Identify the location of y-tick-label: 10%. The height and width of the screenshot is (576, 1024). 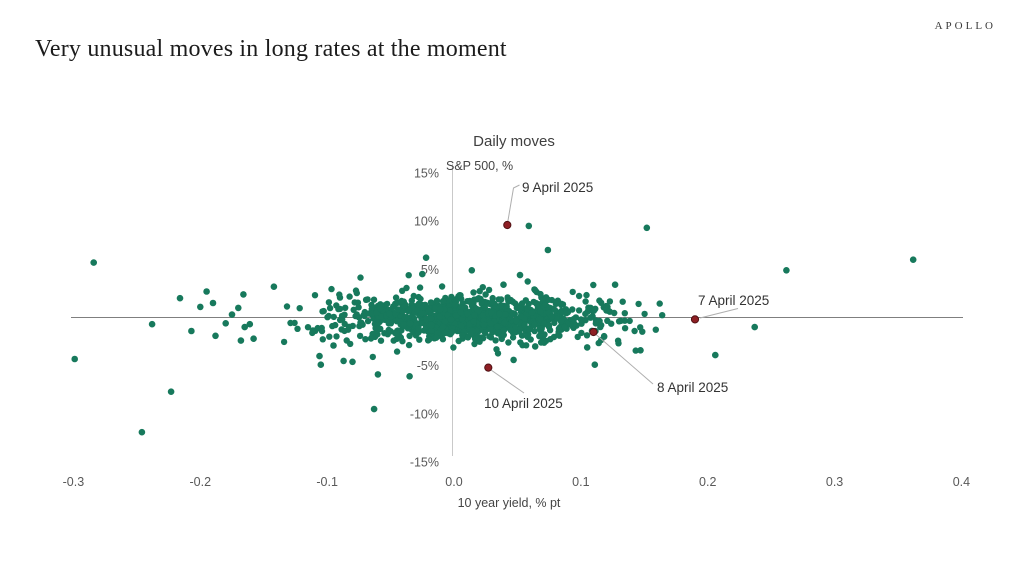
(426, 222).